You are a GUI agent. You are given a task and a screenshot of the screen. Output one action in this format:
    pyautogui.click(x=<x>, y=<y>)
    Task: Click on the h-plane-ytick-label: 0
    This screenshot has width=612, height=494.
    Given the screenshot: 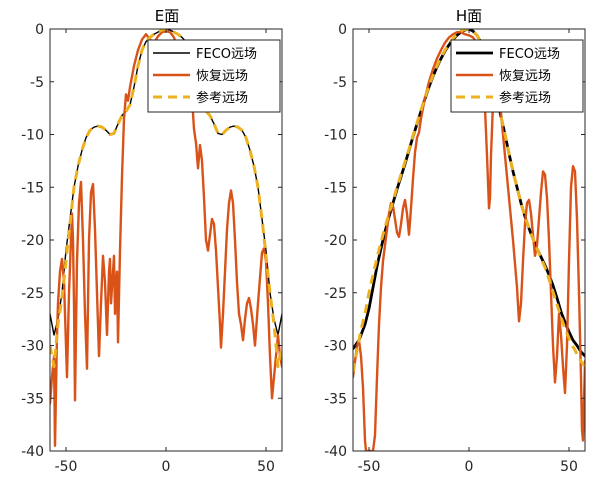 What is the action you would take?
    pyautogui.click(x=342, y=30)
    